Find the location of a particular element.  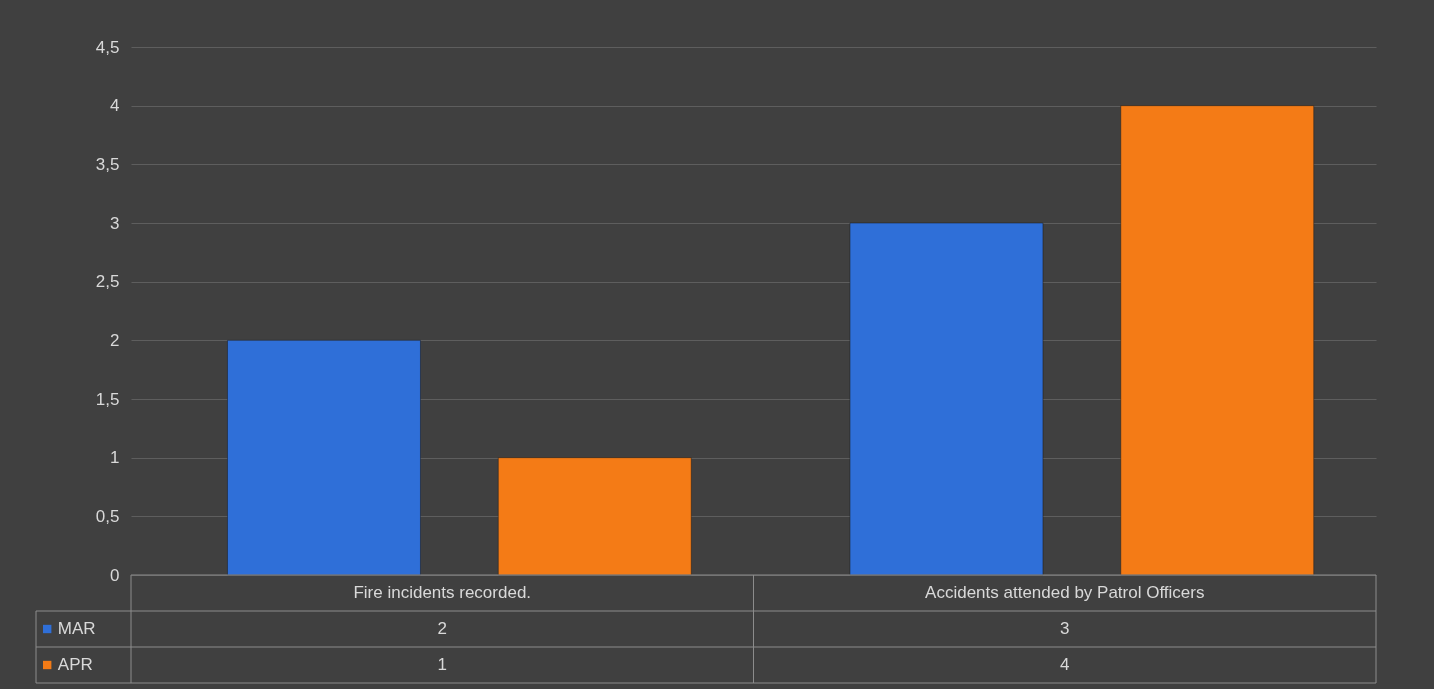

data-label: 2 is located at coordinates (442, 628).